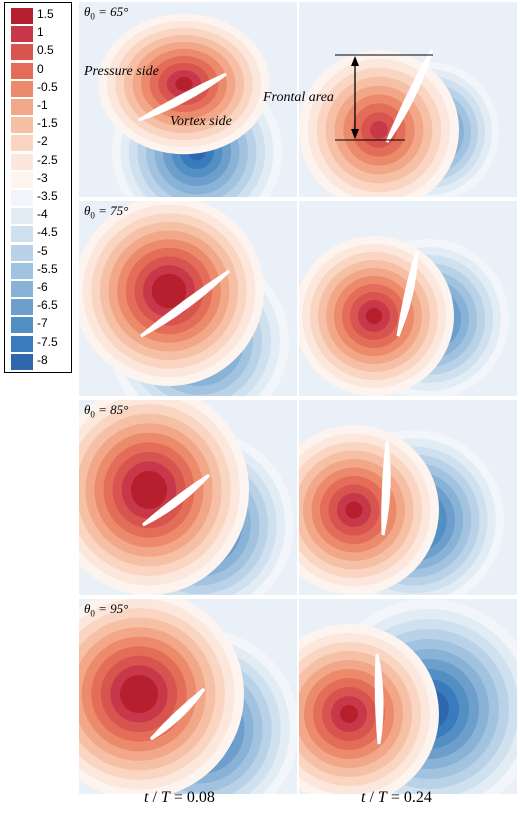 The image size is (520, 815). I want to click on pressure-side-label: Pressure side, so click(121, 71).